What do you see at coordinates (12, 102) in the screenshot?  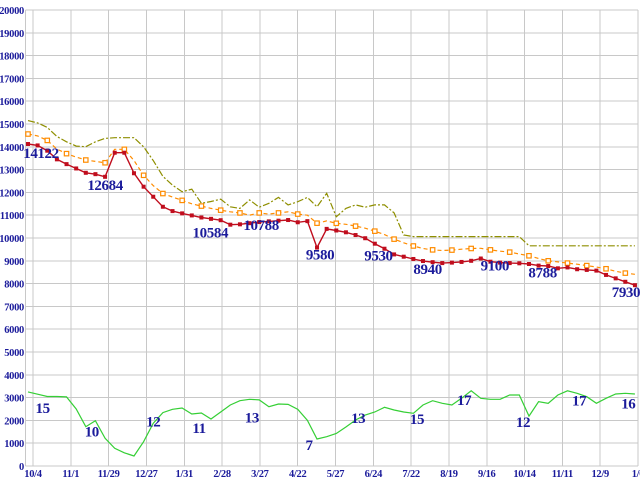 I see `y-tick-label: 16000` at bounding box center [12, 102].